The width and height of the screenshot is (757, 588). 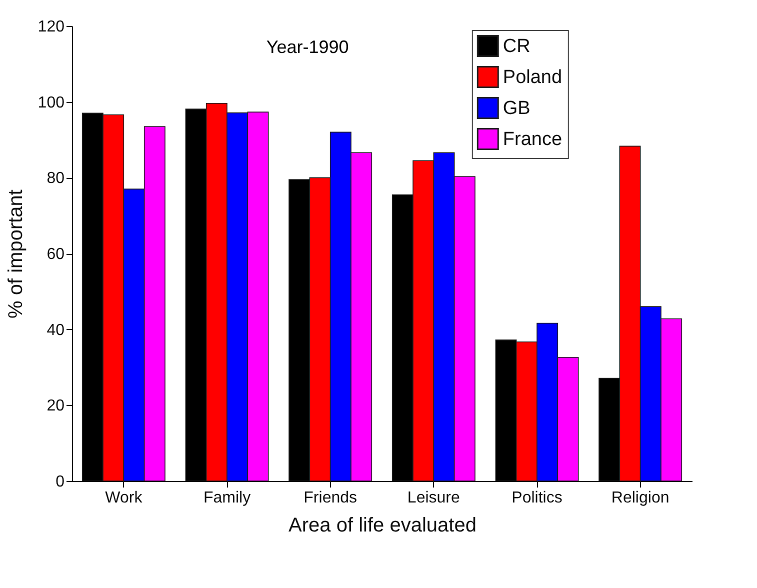 I want to click on legend-label: CR, so click(x=516, y=46).